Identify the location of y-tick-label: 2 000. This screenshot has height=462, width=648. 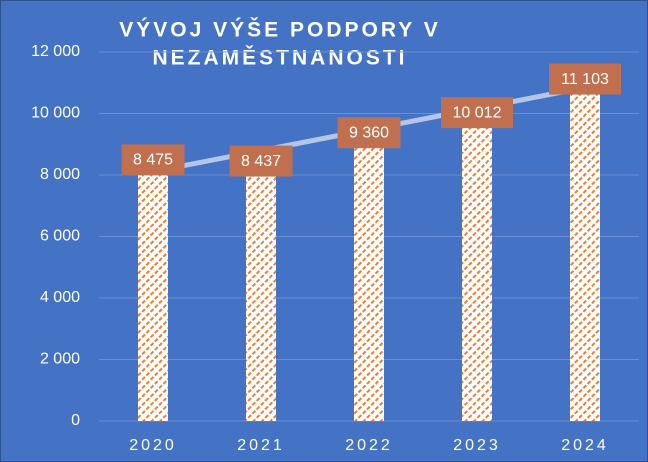
(60, 359).